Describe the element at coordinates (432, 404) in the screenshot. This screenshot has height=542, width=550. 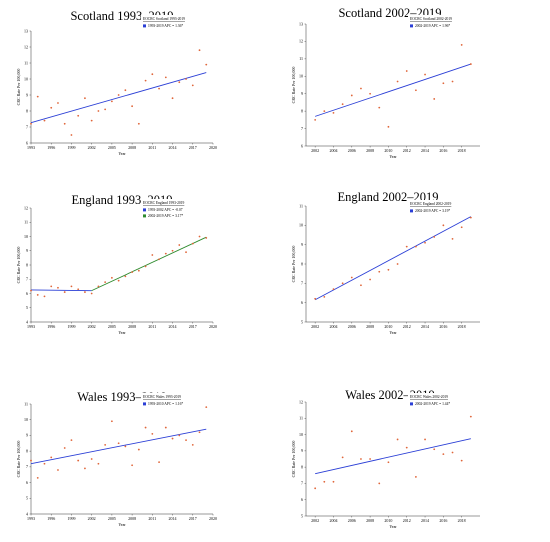
I see `legend-entry: 2002-2019 APC = 1.44*` at that location.